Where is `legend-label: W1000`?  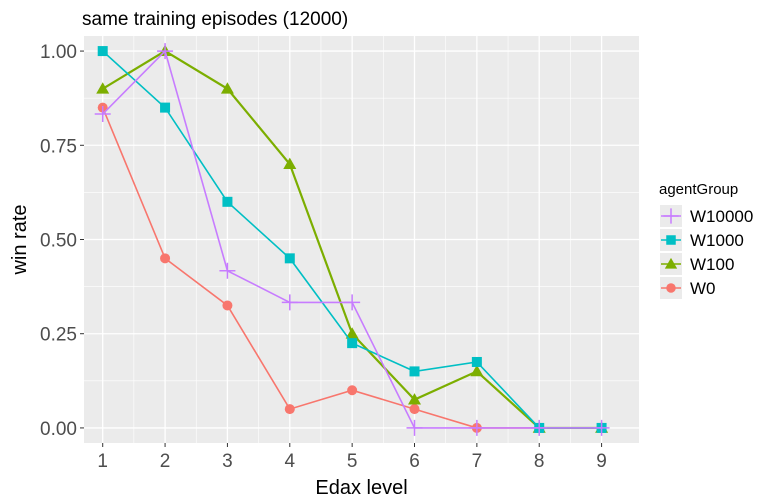
legend-label: W1000 is located at coordinates (717, 240).